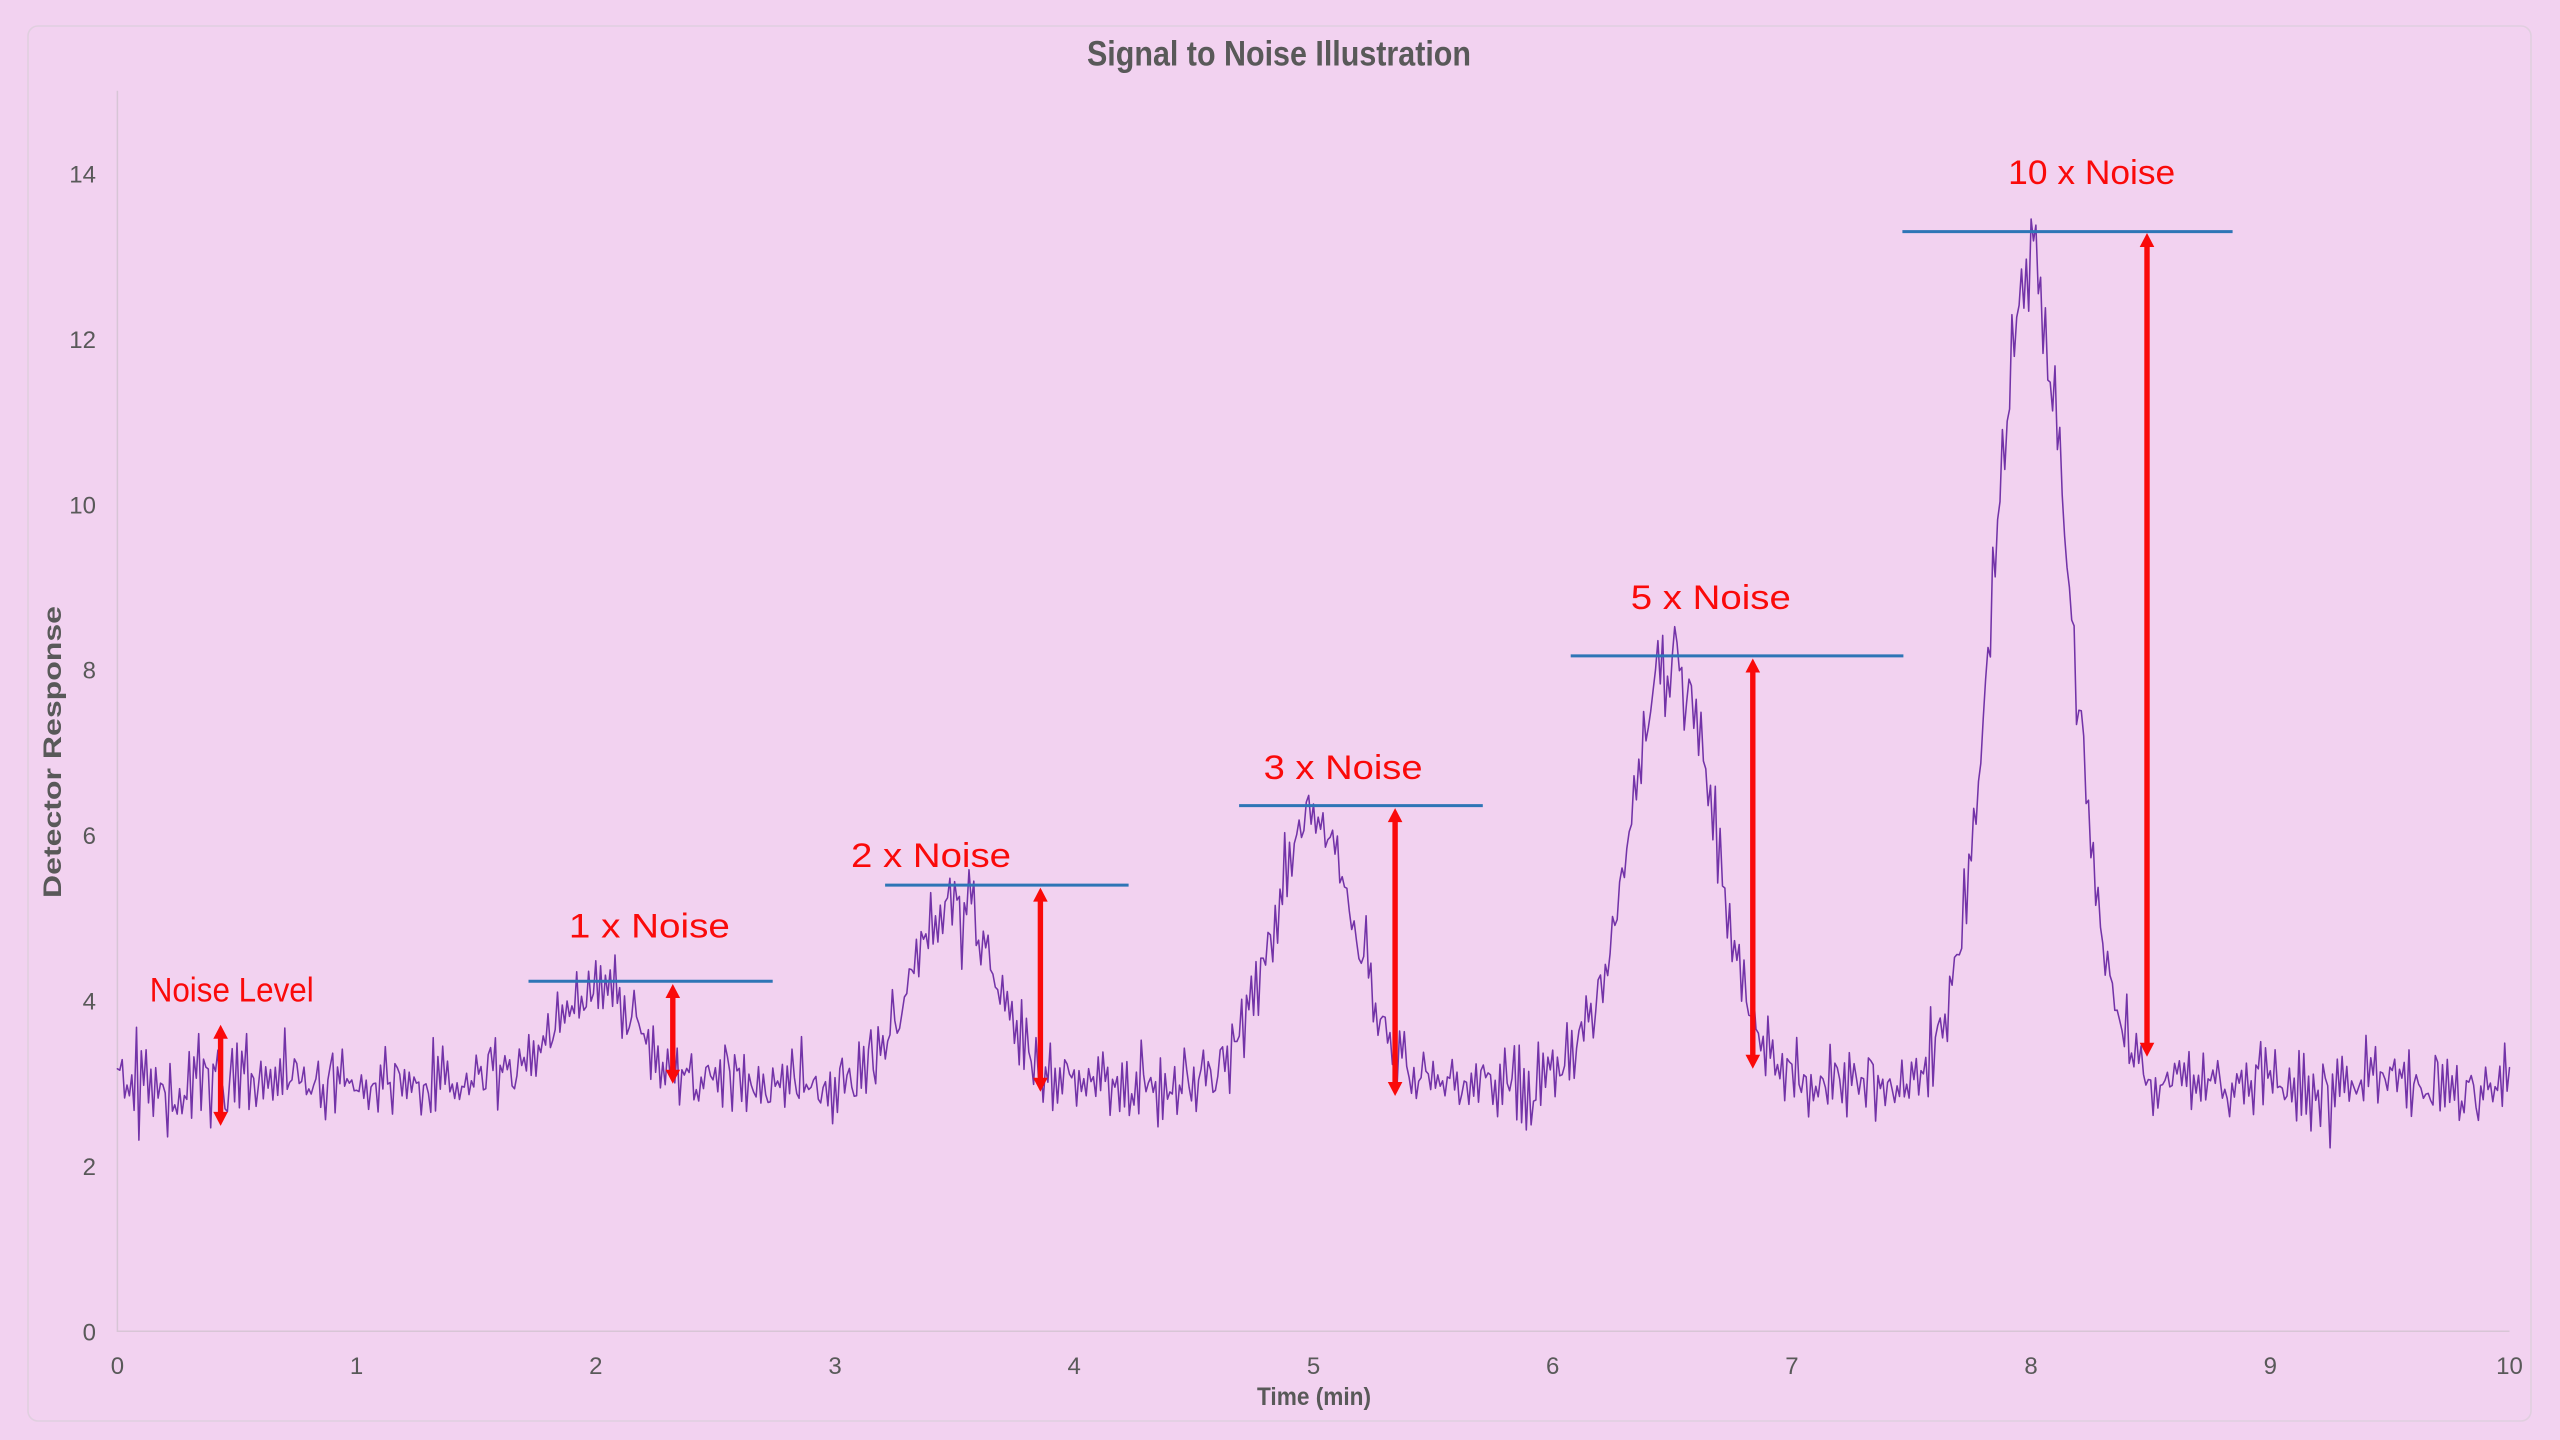 The height and width of the screenshot is (1440, 2560). Describe the element at coordinates (834, 1366) in the screenshot. I see `svg-text: 3` at that location.